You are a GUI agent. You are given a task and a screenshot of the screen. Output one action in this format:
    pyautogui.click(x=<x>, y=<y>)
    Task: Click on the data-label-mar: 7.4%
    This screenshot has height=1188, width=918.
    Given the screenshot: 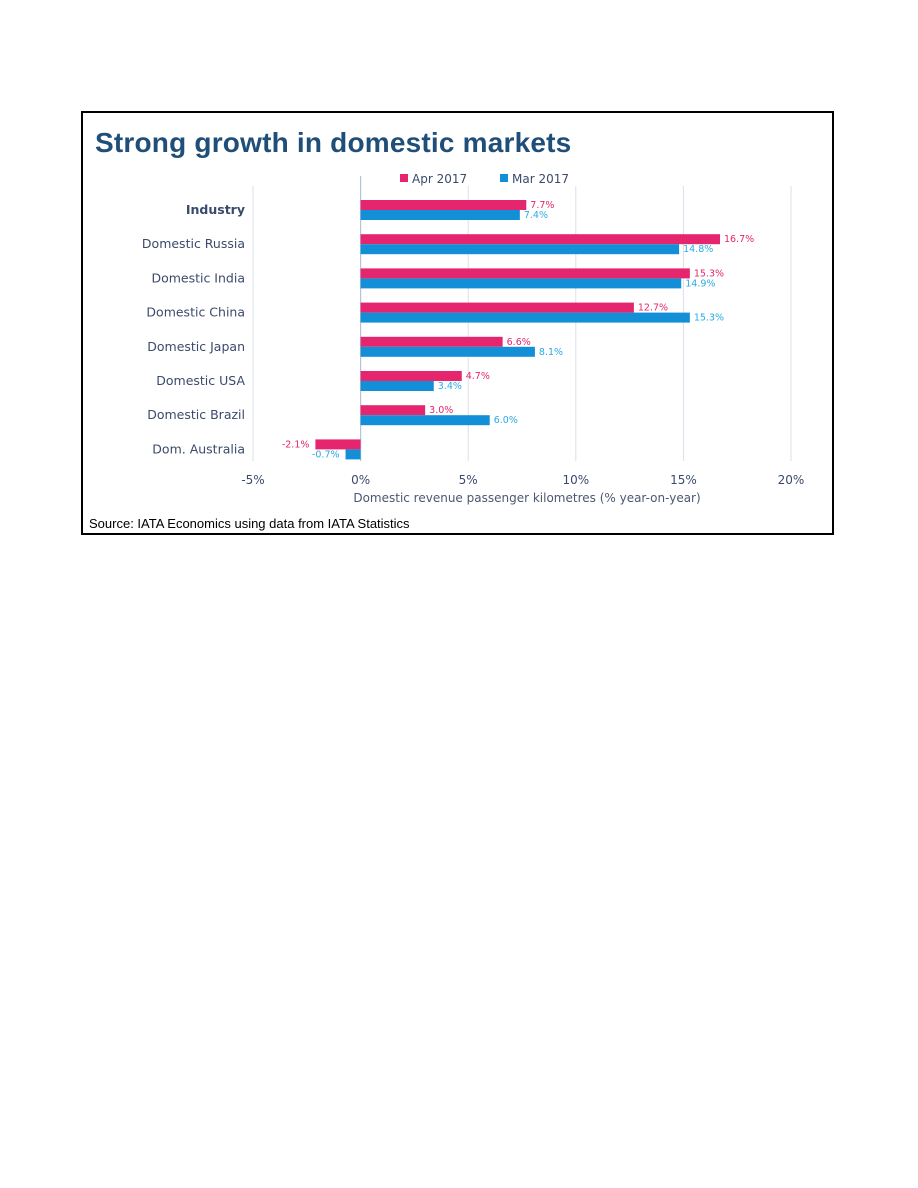 What is the action you would take?
    pyautogui.click(x=536, y=215)
    